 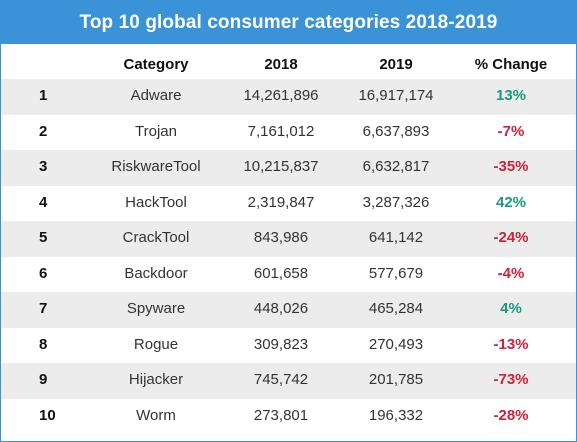 What do you see at coordinates (156, 166) in the screenshot?
I see `category-cell: RiskwareTool` at bounding box center [156, 166].